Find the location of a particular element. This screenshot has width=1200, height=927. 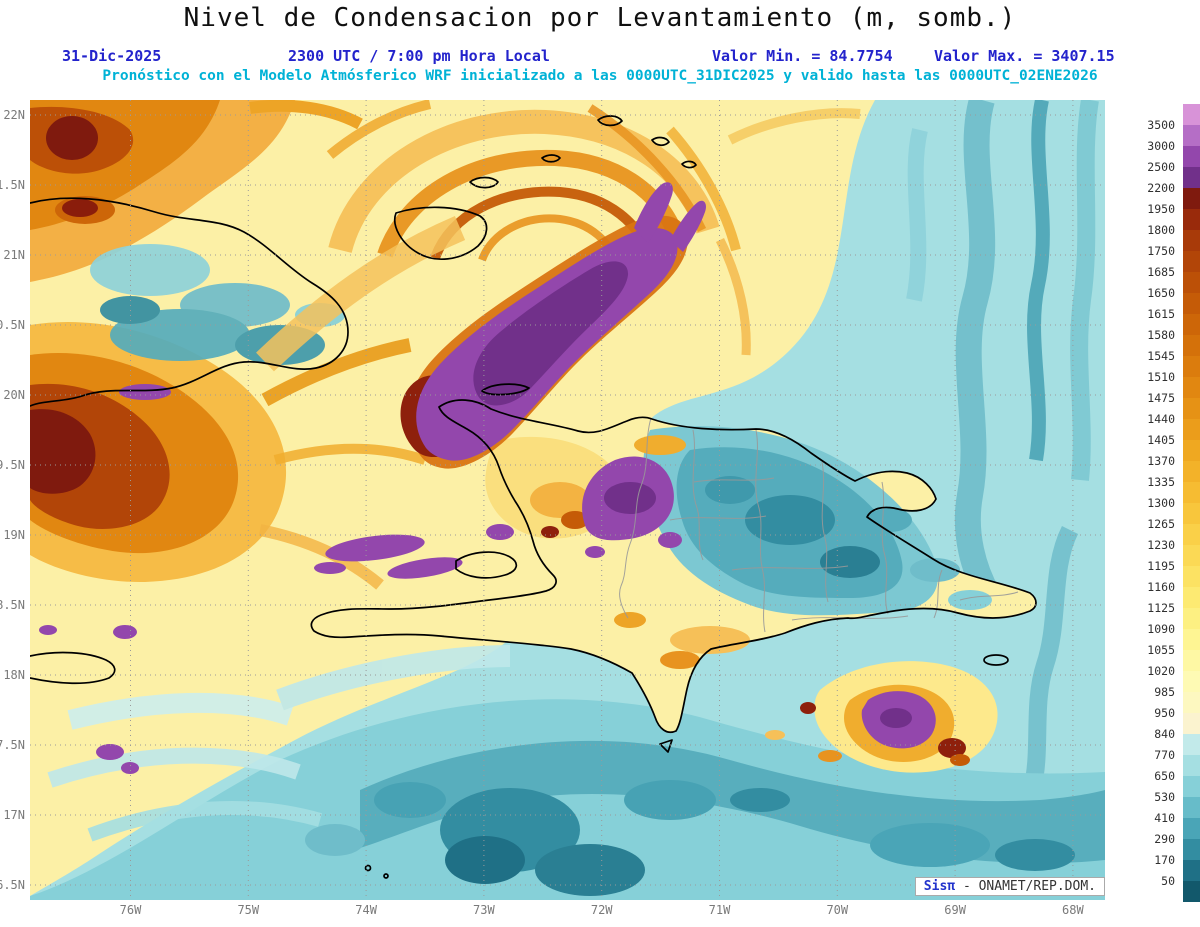

min-value-label: Valor Min. = 84.7754 is located at coordinates (802, 56).